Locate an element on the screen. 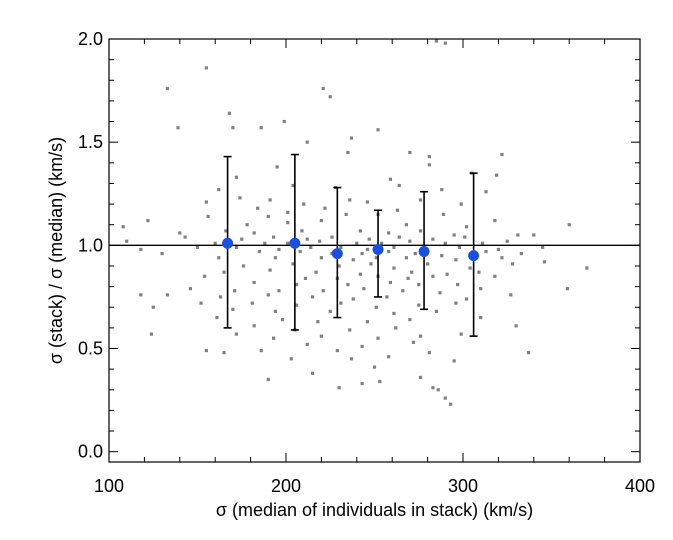  x-tick-labels: 100 200 300 400 is located at coordinates (374, 486).